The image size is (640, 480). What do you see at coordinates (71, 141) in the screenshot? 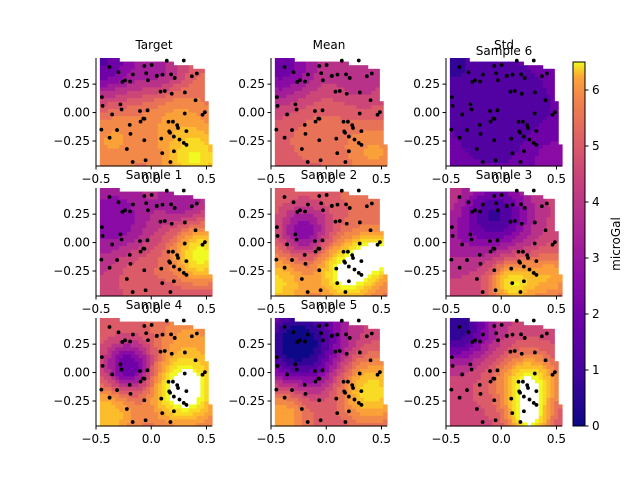
I see `y-tick-label: −0.25` at bounding box center [71, 141].